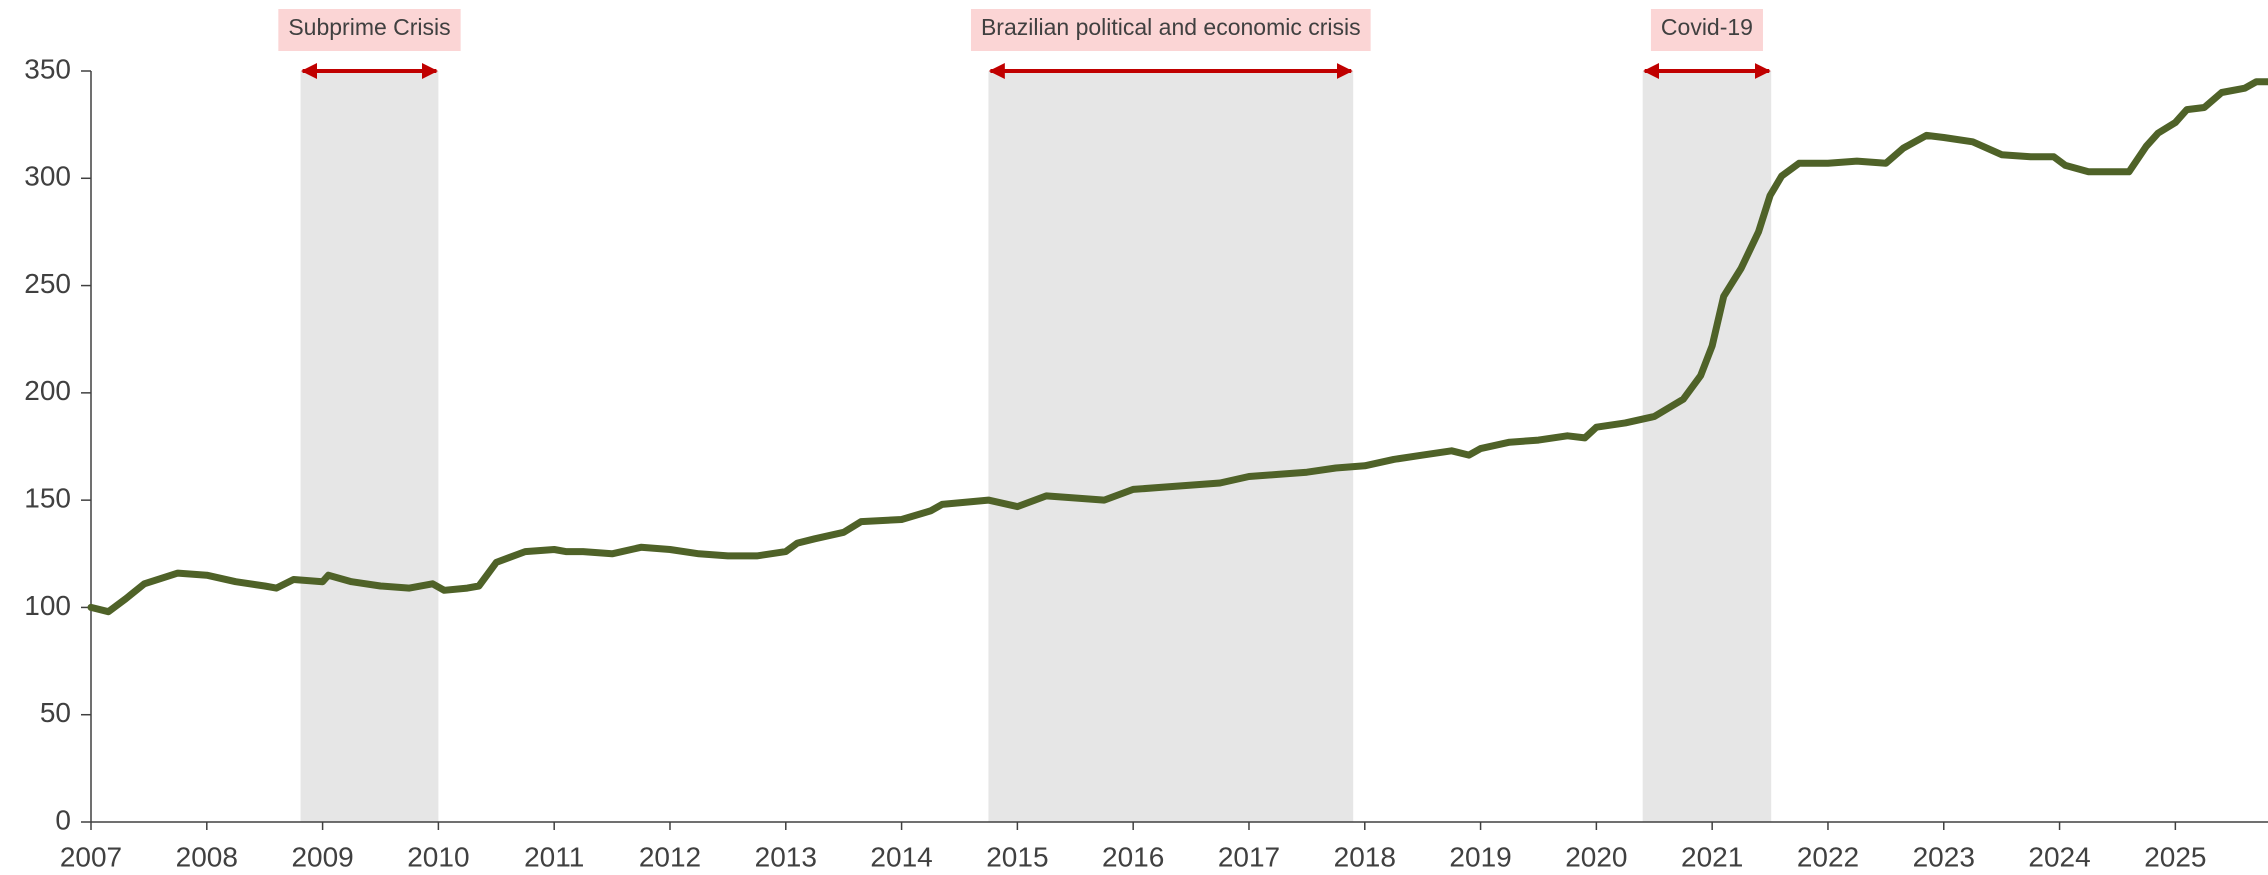  I want to click on y-tick-label: 0, so click(63, 819).